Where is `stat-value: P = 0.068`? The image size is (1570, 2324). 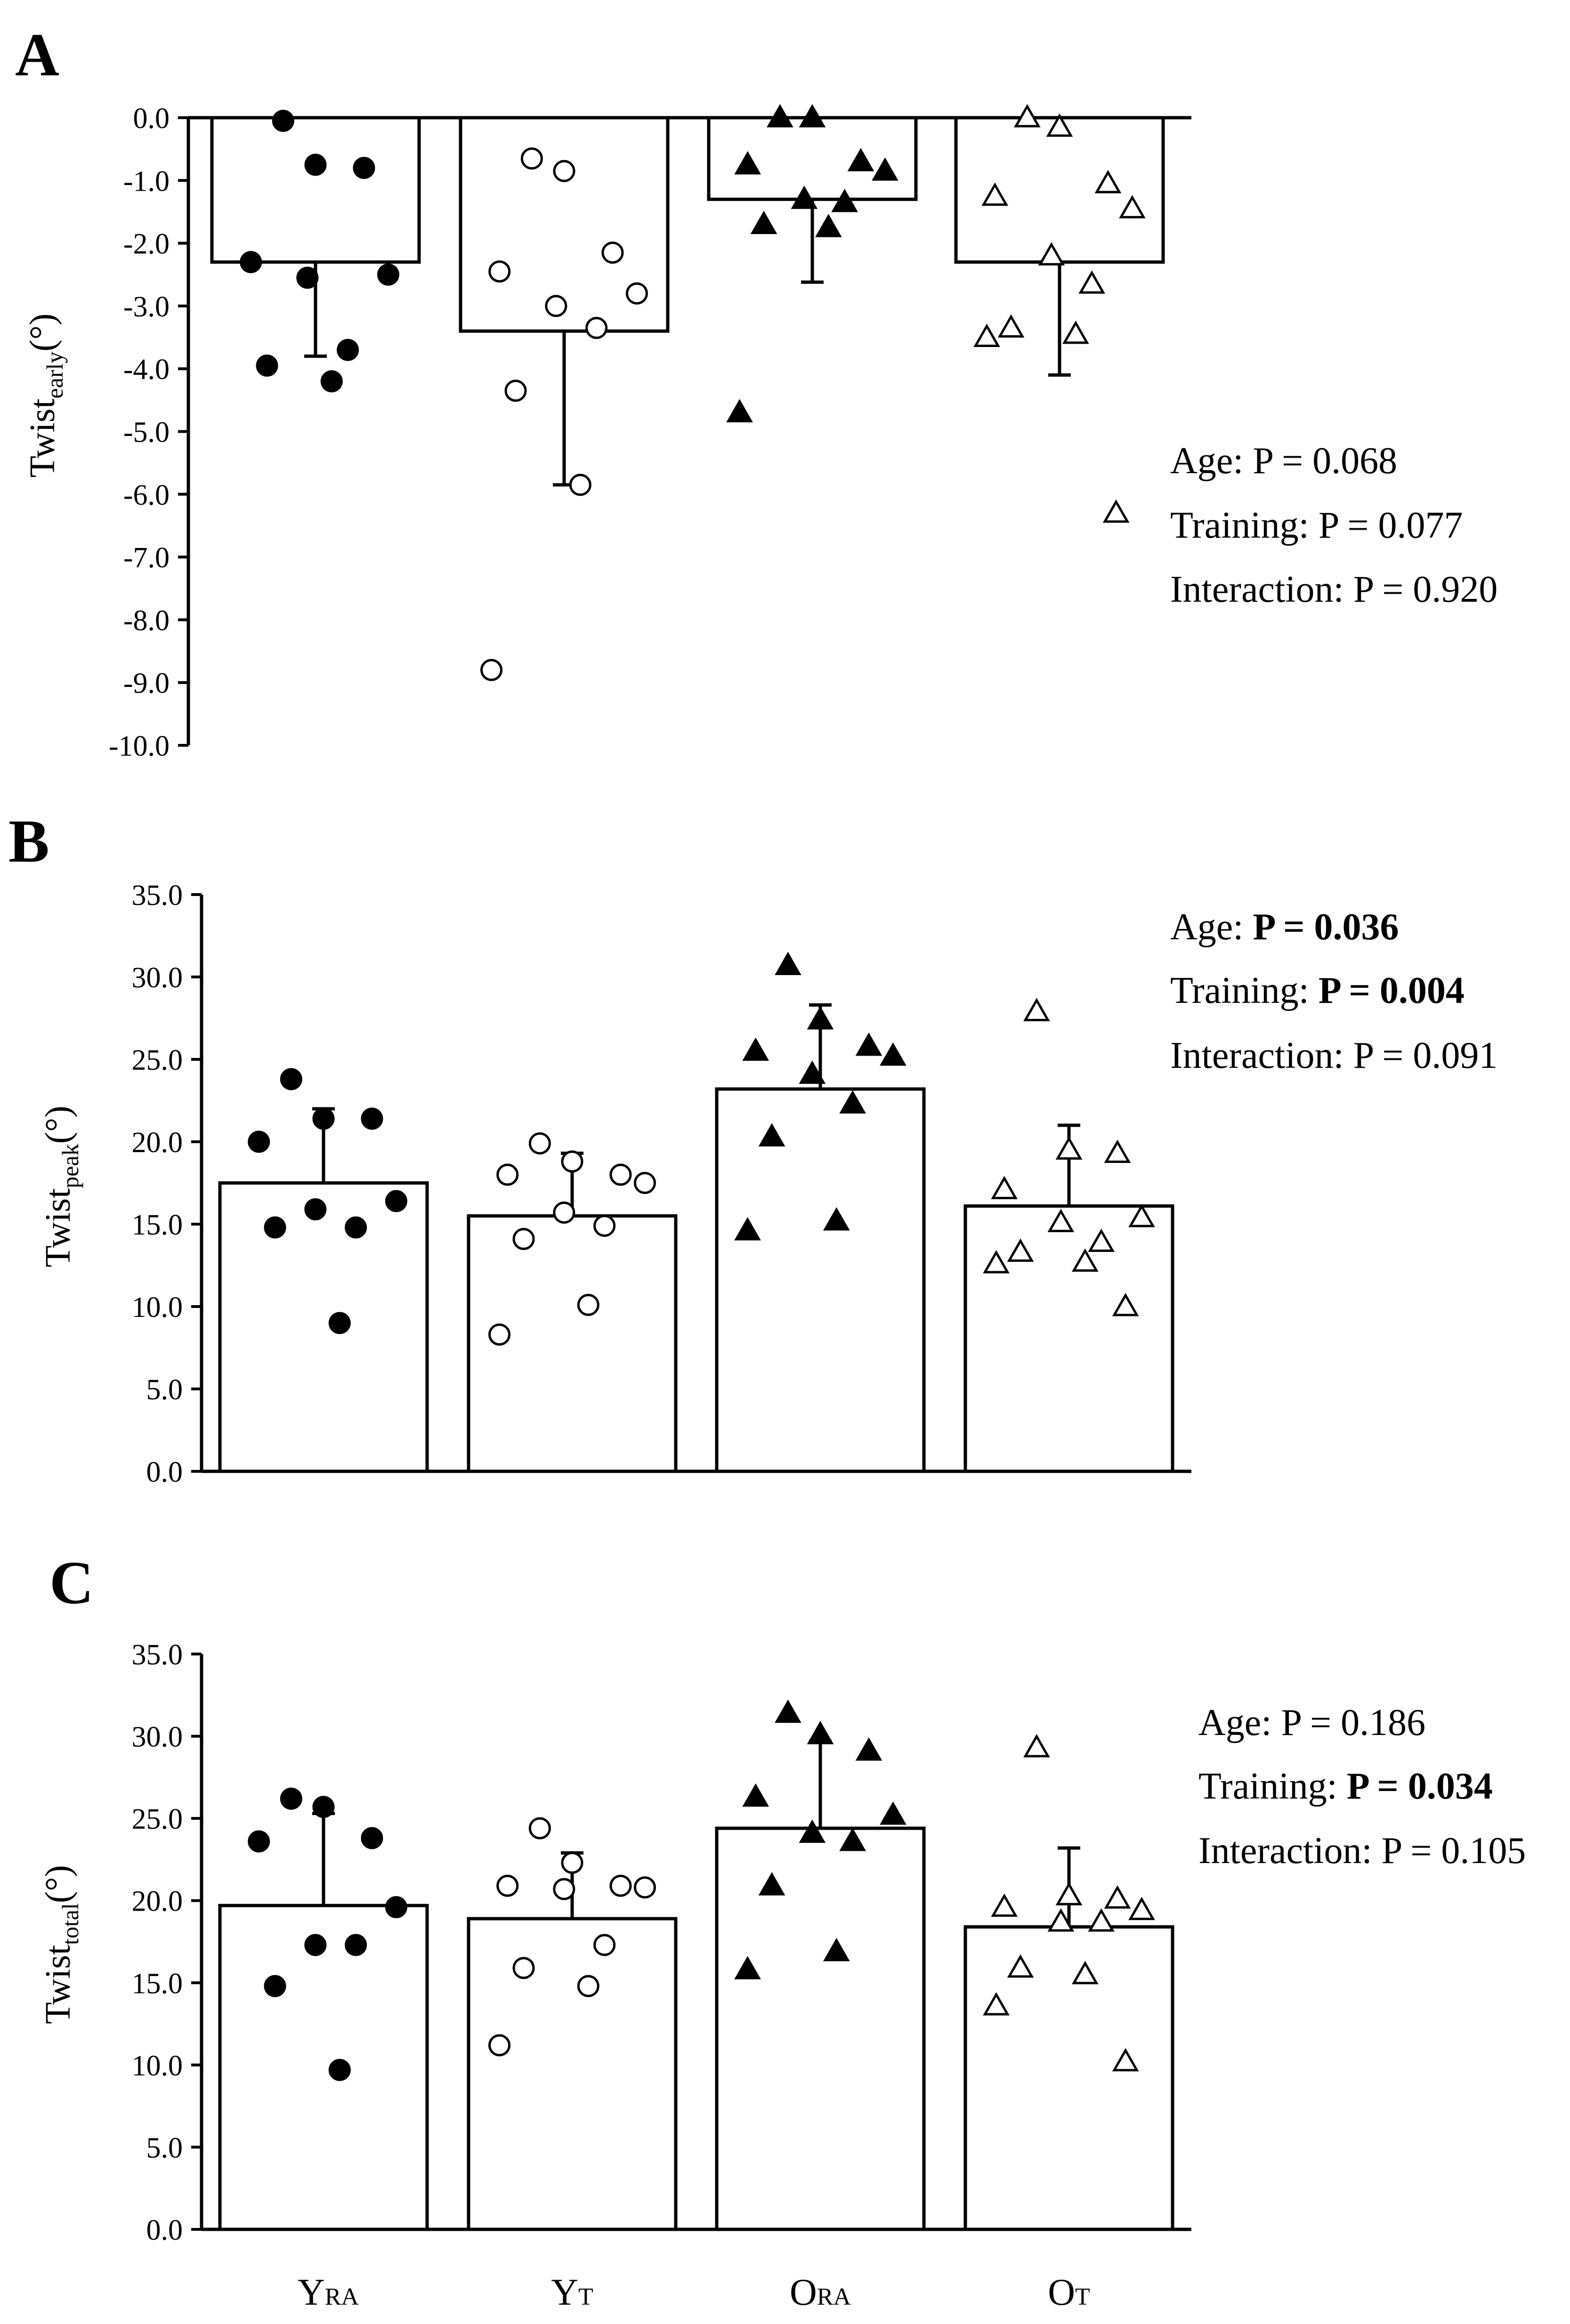
stat-value: P = 0.068 is located at coordinates (1325, 461).